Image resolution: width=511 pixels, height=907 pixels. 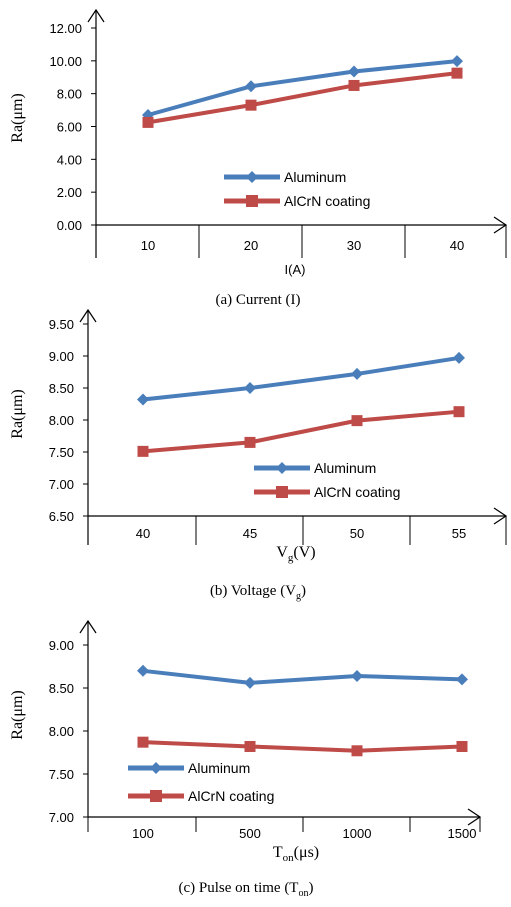 What do you see at coordinates (354, 245) in the screenshot?
I see `x-tick-label: 30` at bounding box center [354, 245].